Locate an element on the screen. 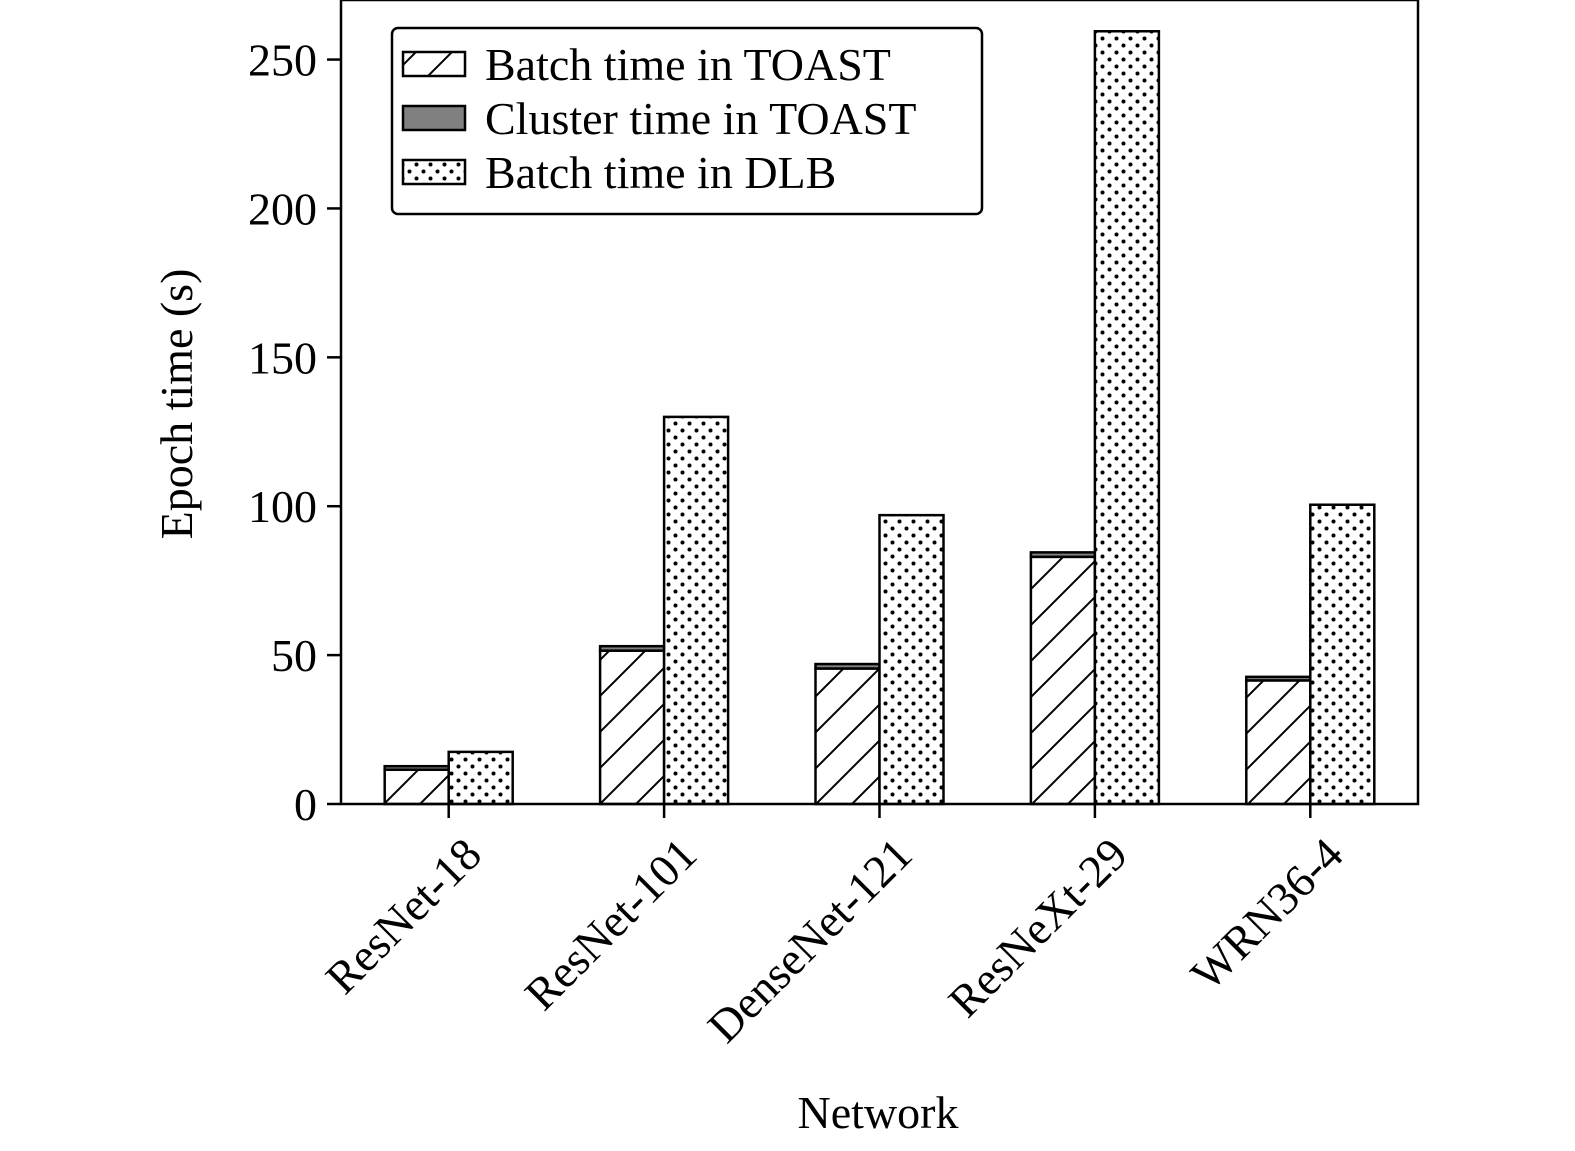  legend-label-2: Batch time in DLB is located at coordinates (660, 172).